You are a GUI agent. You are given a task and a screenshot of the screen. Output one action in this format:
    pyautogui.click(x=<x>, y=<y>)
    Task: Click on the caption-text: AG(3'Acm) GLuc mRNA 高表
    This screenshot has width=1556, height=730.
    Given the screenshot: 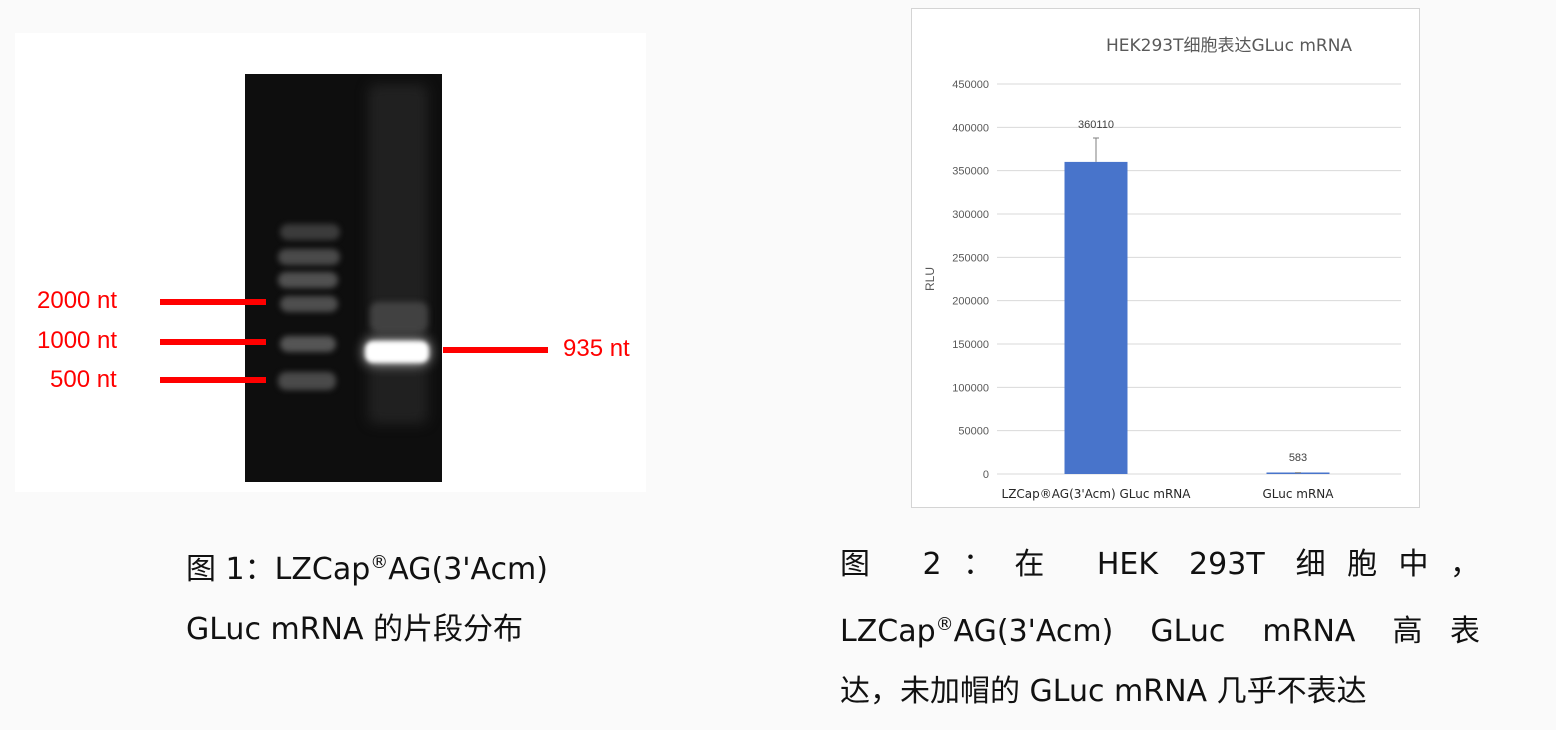 What is the action you would take?
    pyautogui.click(x=1216, y=631)
    